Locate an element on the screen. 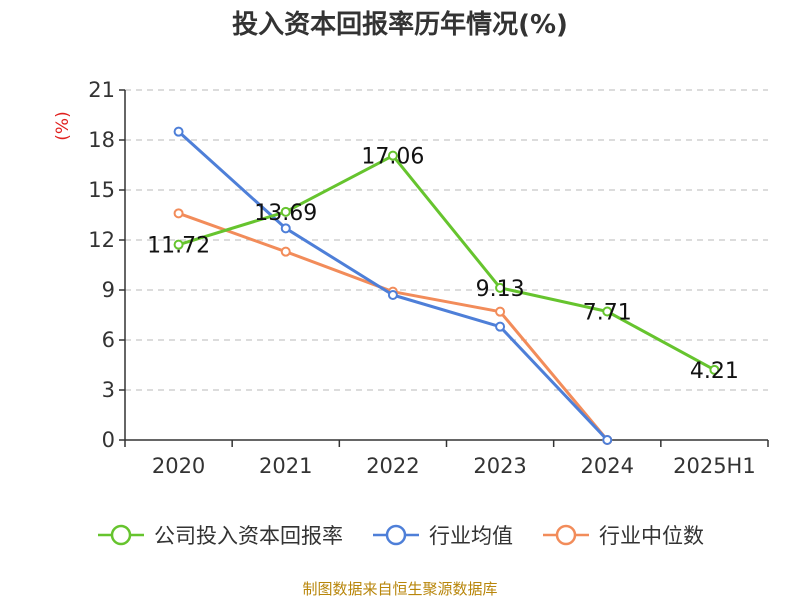  x-tick-label: 2021 is located at coordinates (285, 466).